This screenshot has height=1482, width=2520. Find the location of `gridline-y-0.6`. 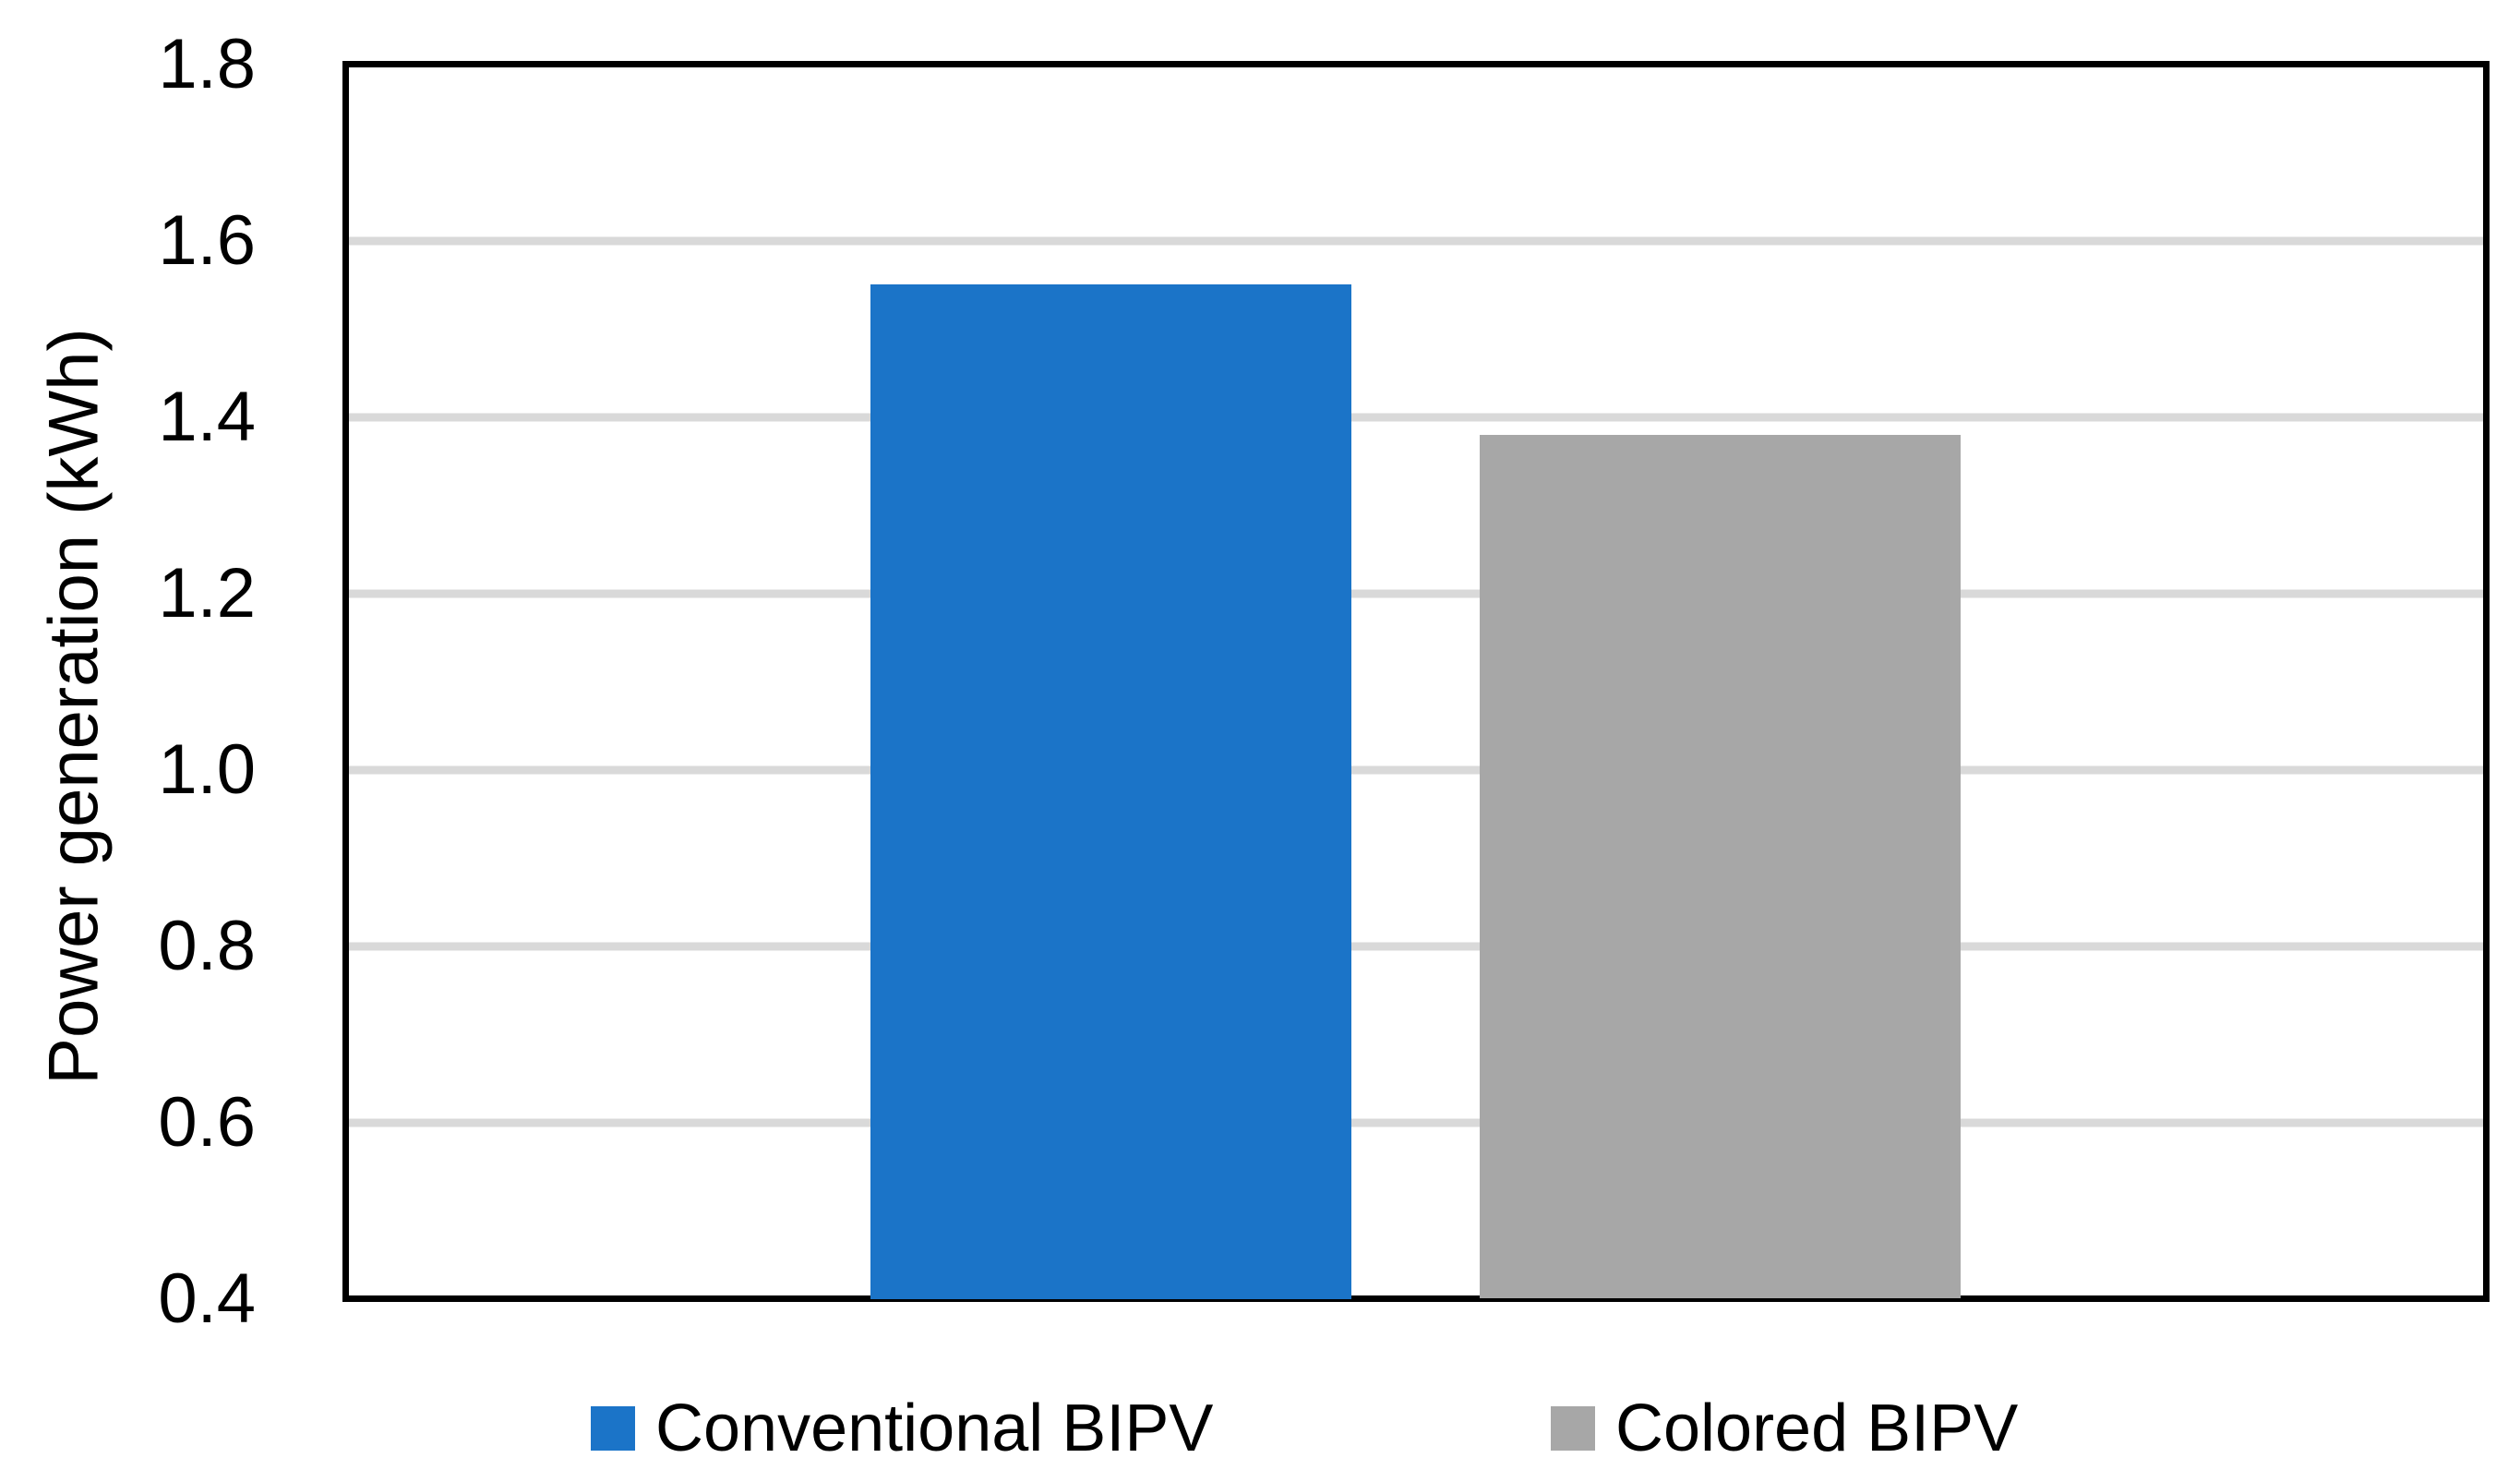

gridline-y-0.6 is located at coordinates (1416, 1122).